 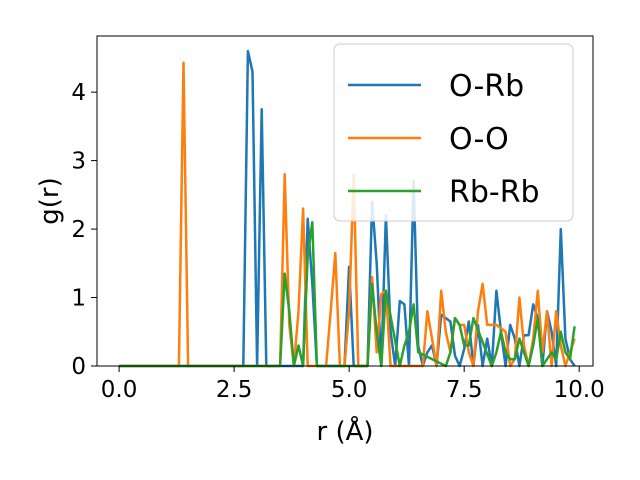 I want to click on x-tick-label: 0.0, so click(x=119, y=390).